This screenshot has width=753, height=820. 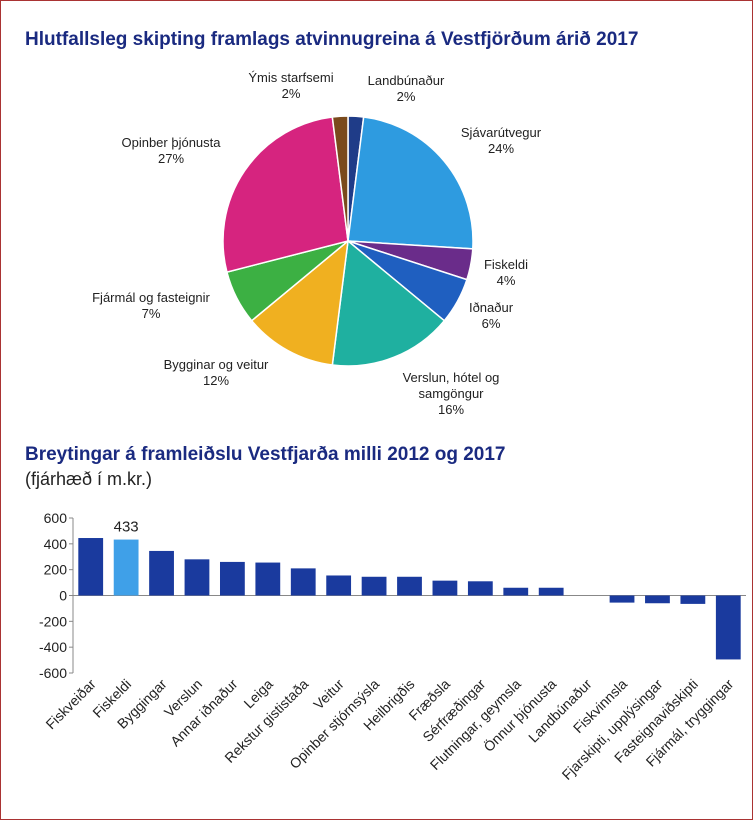 What do you see at coordinates (171, 142) in the screenshot?
I see `pie-label-name: Opinber þjónusta` at bounding box center [171, 142].